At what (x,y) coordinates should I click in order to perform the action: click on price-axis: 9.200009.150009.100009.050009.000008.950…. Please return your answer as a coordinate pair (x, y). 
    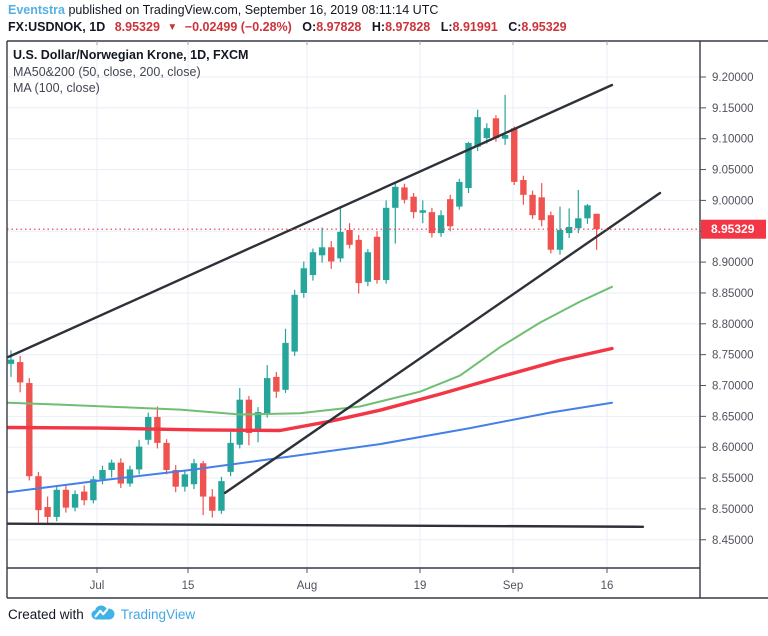
    Looking at the image, I should click on (727, 309).